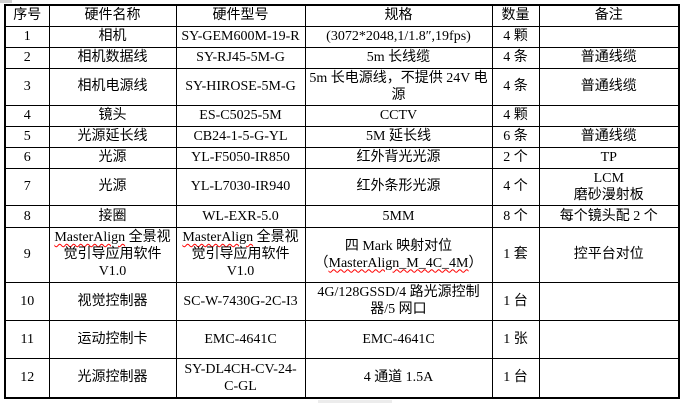  What do you see at coordinates (398, 157) in the screenshot?
I see `cell-spec: 红外背光光源` at bounding box center [398, 157].